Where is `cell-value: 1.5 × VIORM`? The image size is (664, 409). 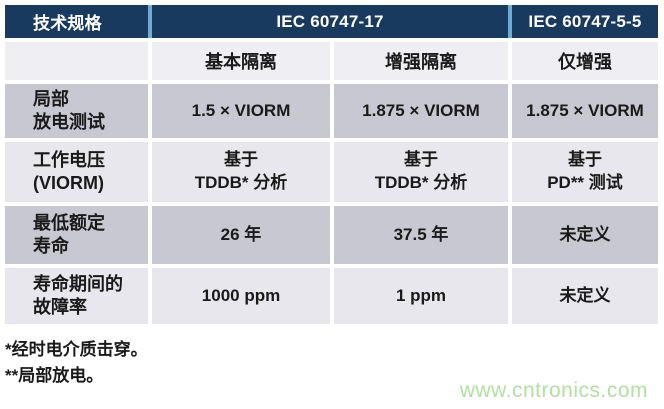
cell-value: 1.5 × VIORM is located at coordinates (241, 111).